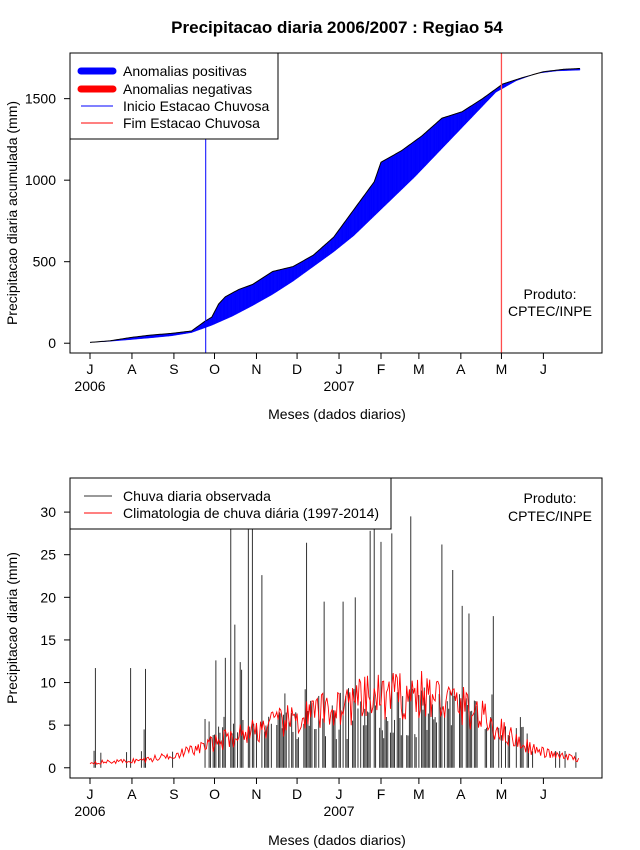  Describe the element at coordinates (214, 369) in the screenshot. I see `top-x-tick-label: O` at that location.